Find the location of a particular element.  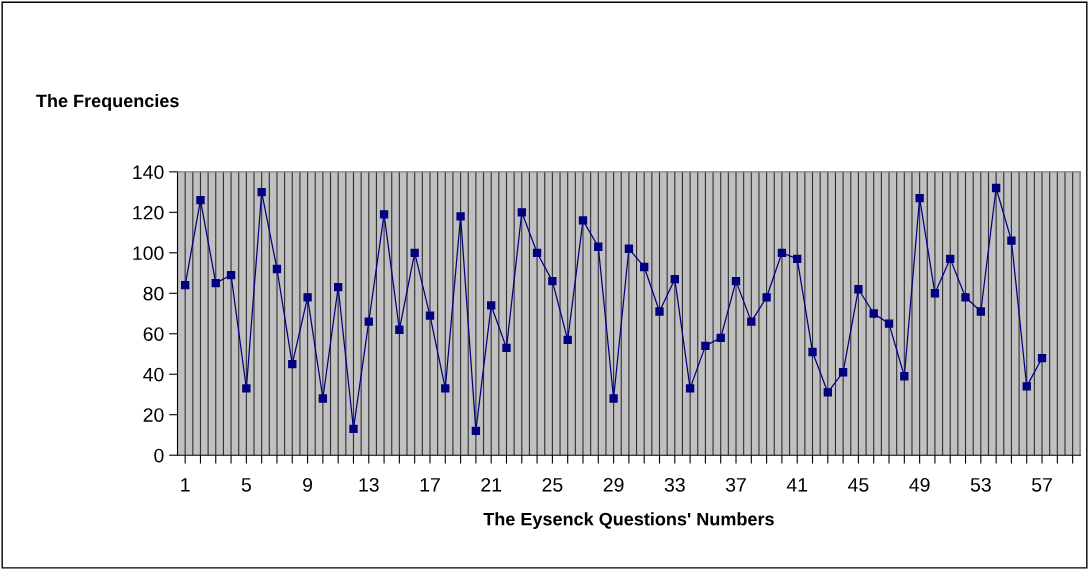

x-tick-label: 9 is located at coordinates (308, 484).